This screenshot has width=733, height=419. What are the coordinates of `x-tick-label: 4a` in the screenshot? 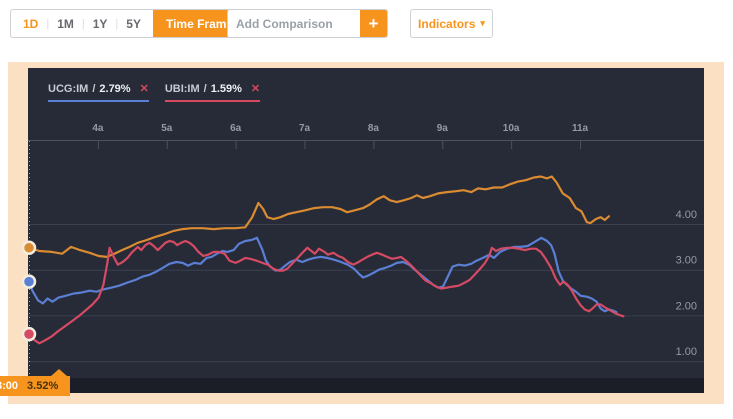 It's located at (98, 128).